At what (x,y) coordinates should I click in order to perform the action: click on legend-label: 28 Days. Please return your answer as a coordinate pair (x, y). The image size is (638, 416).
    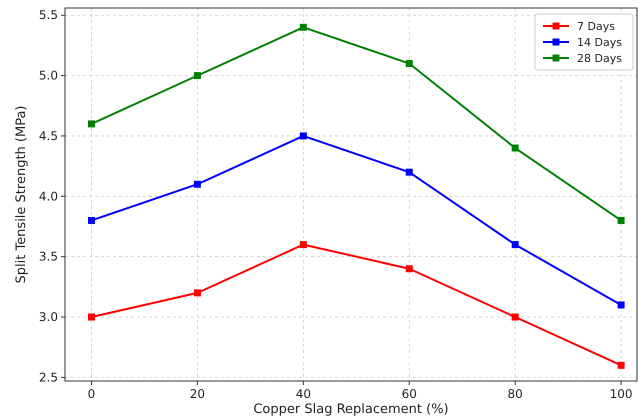
    Looking at the image, I should click on (599, 58).